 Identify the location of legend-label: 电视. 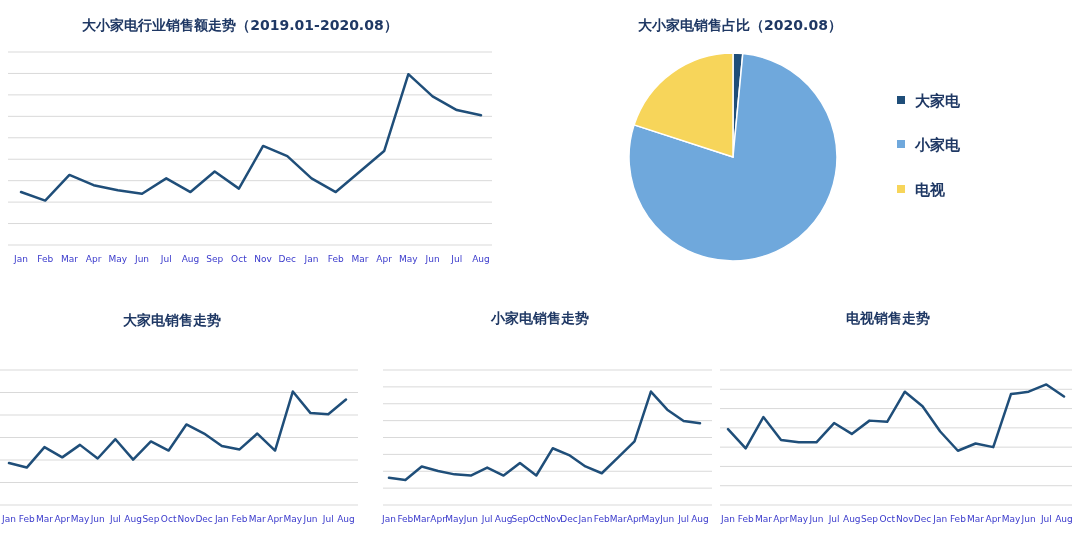
(930, 190).